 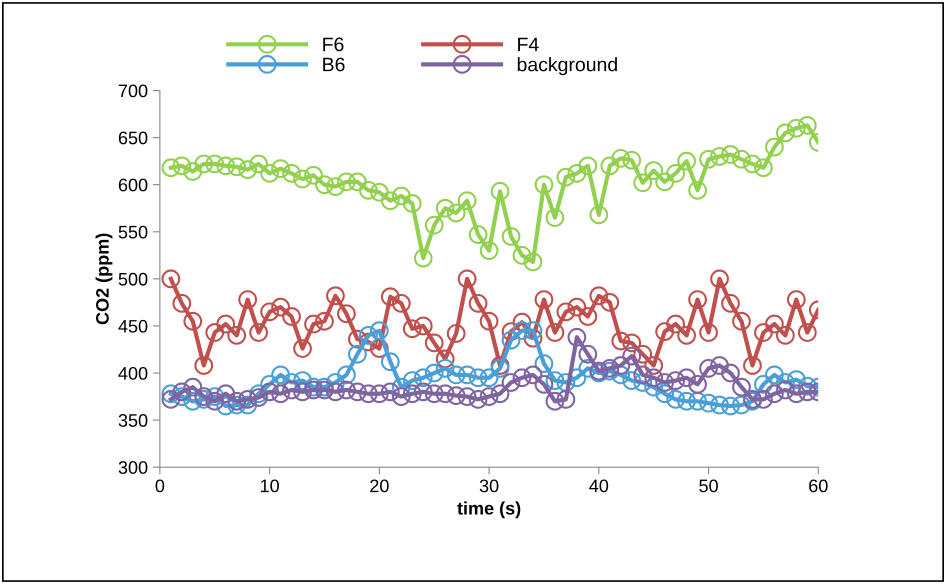 I want to click on y-tick-label: 500, so click(x=133, y=279).